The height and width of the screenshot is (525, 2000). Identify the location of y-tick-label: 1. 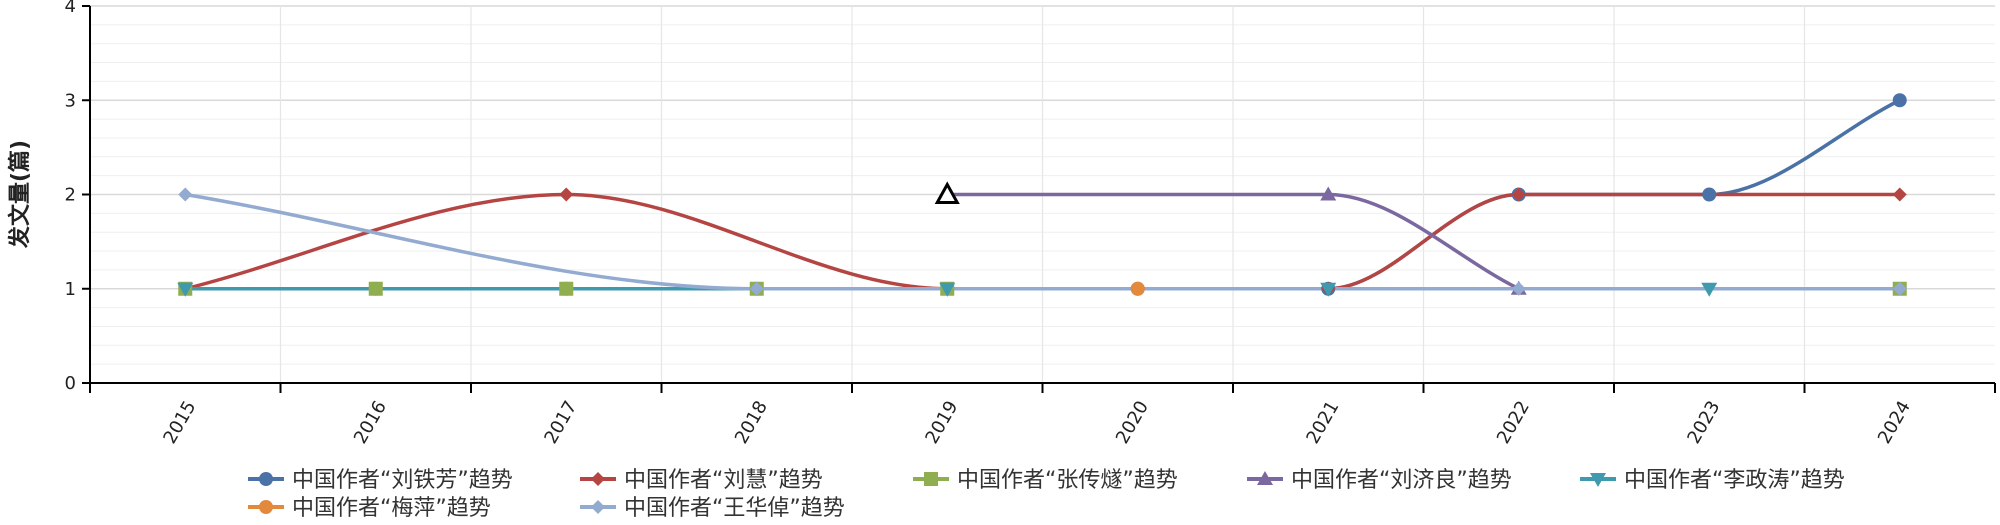
(70, 289).